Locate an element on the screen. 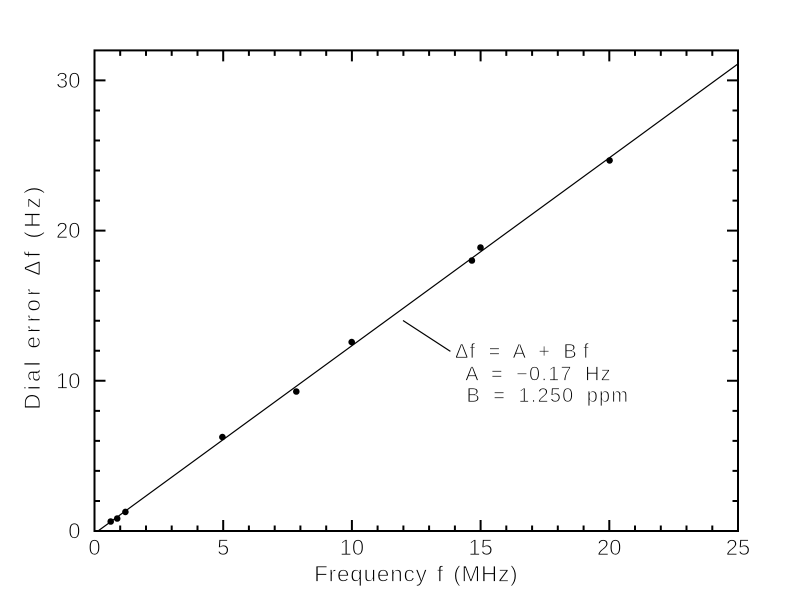  svg-text: Dial error Δf (Hz) is located at coordinates (32, 296).